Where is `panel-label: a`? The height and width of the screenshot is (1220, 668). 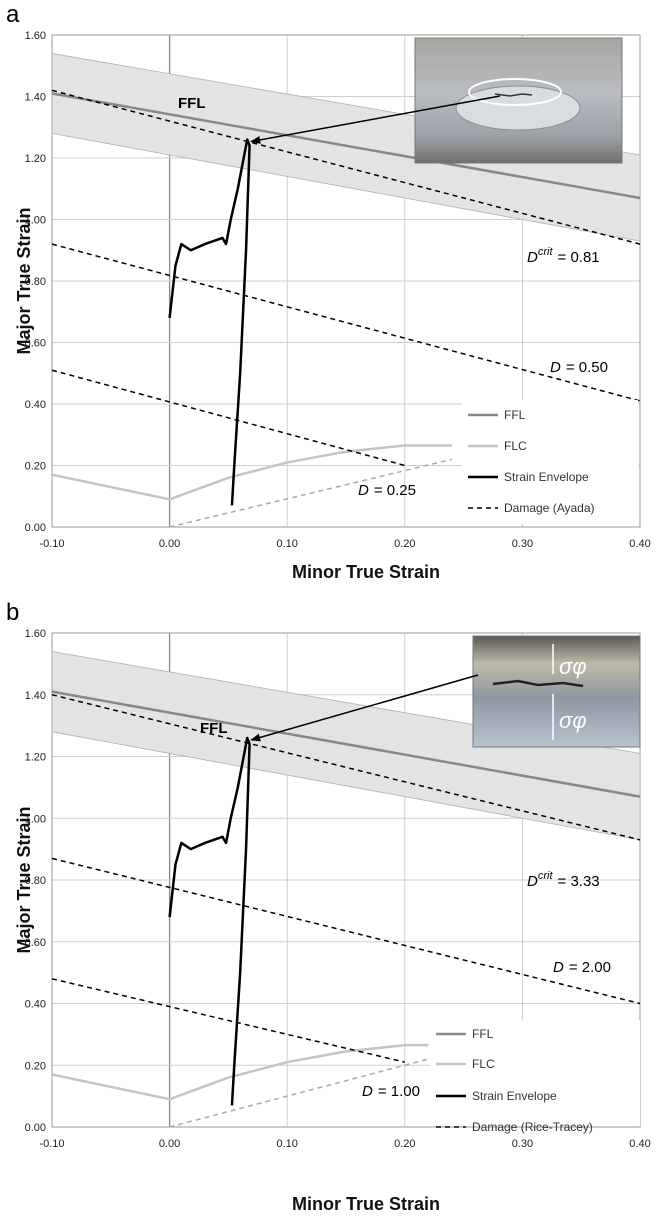
panel-label: a is located at coordinates (13, 14).